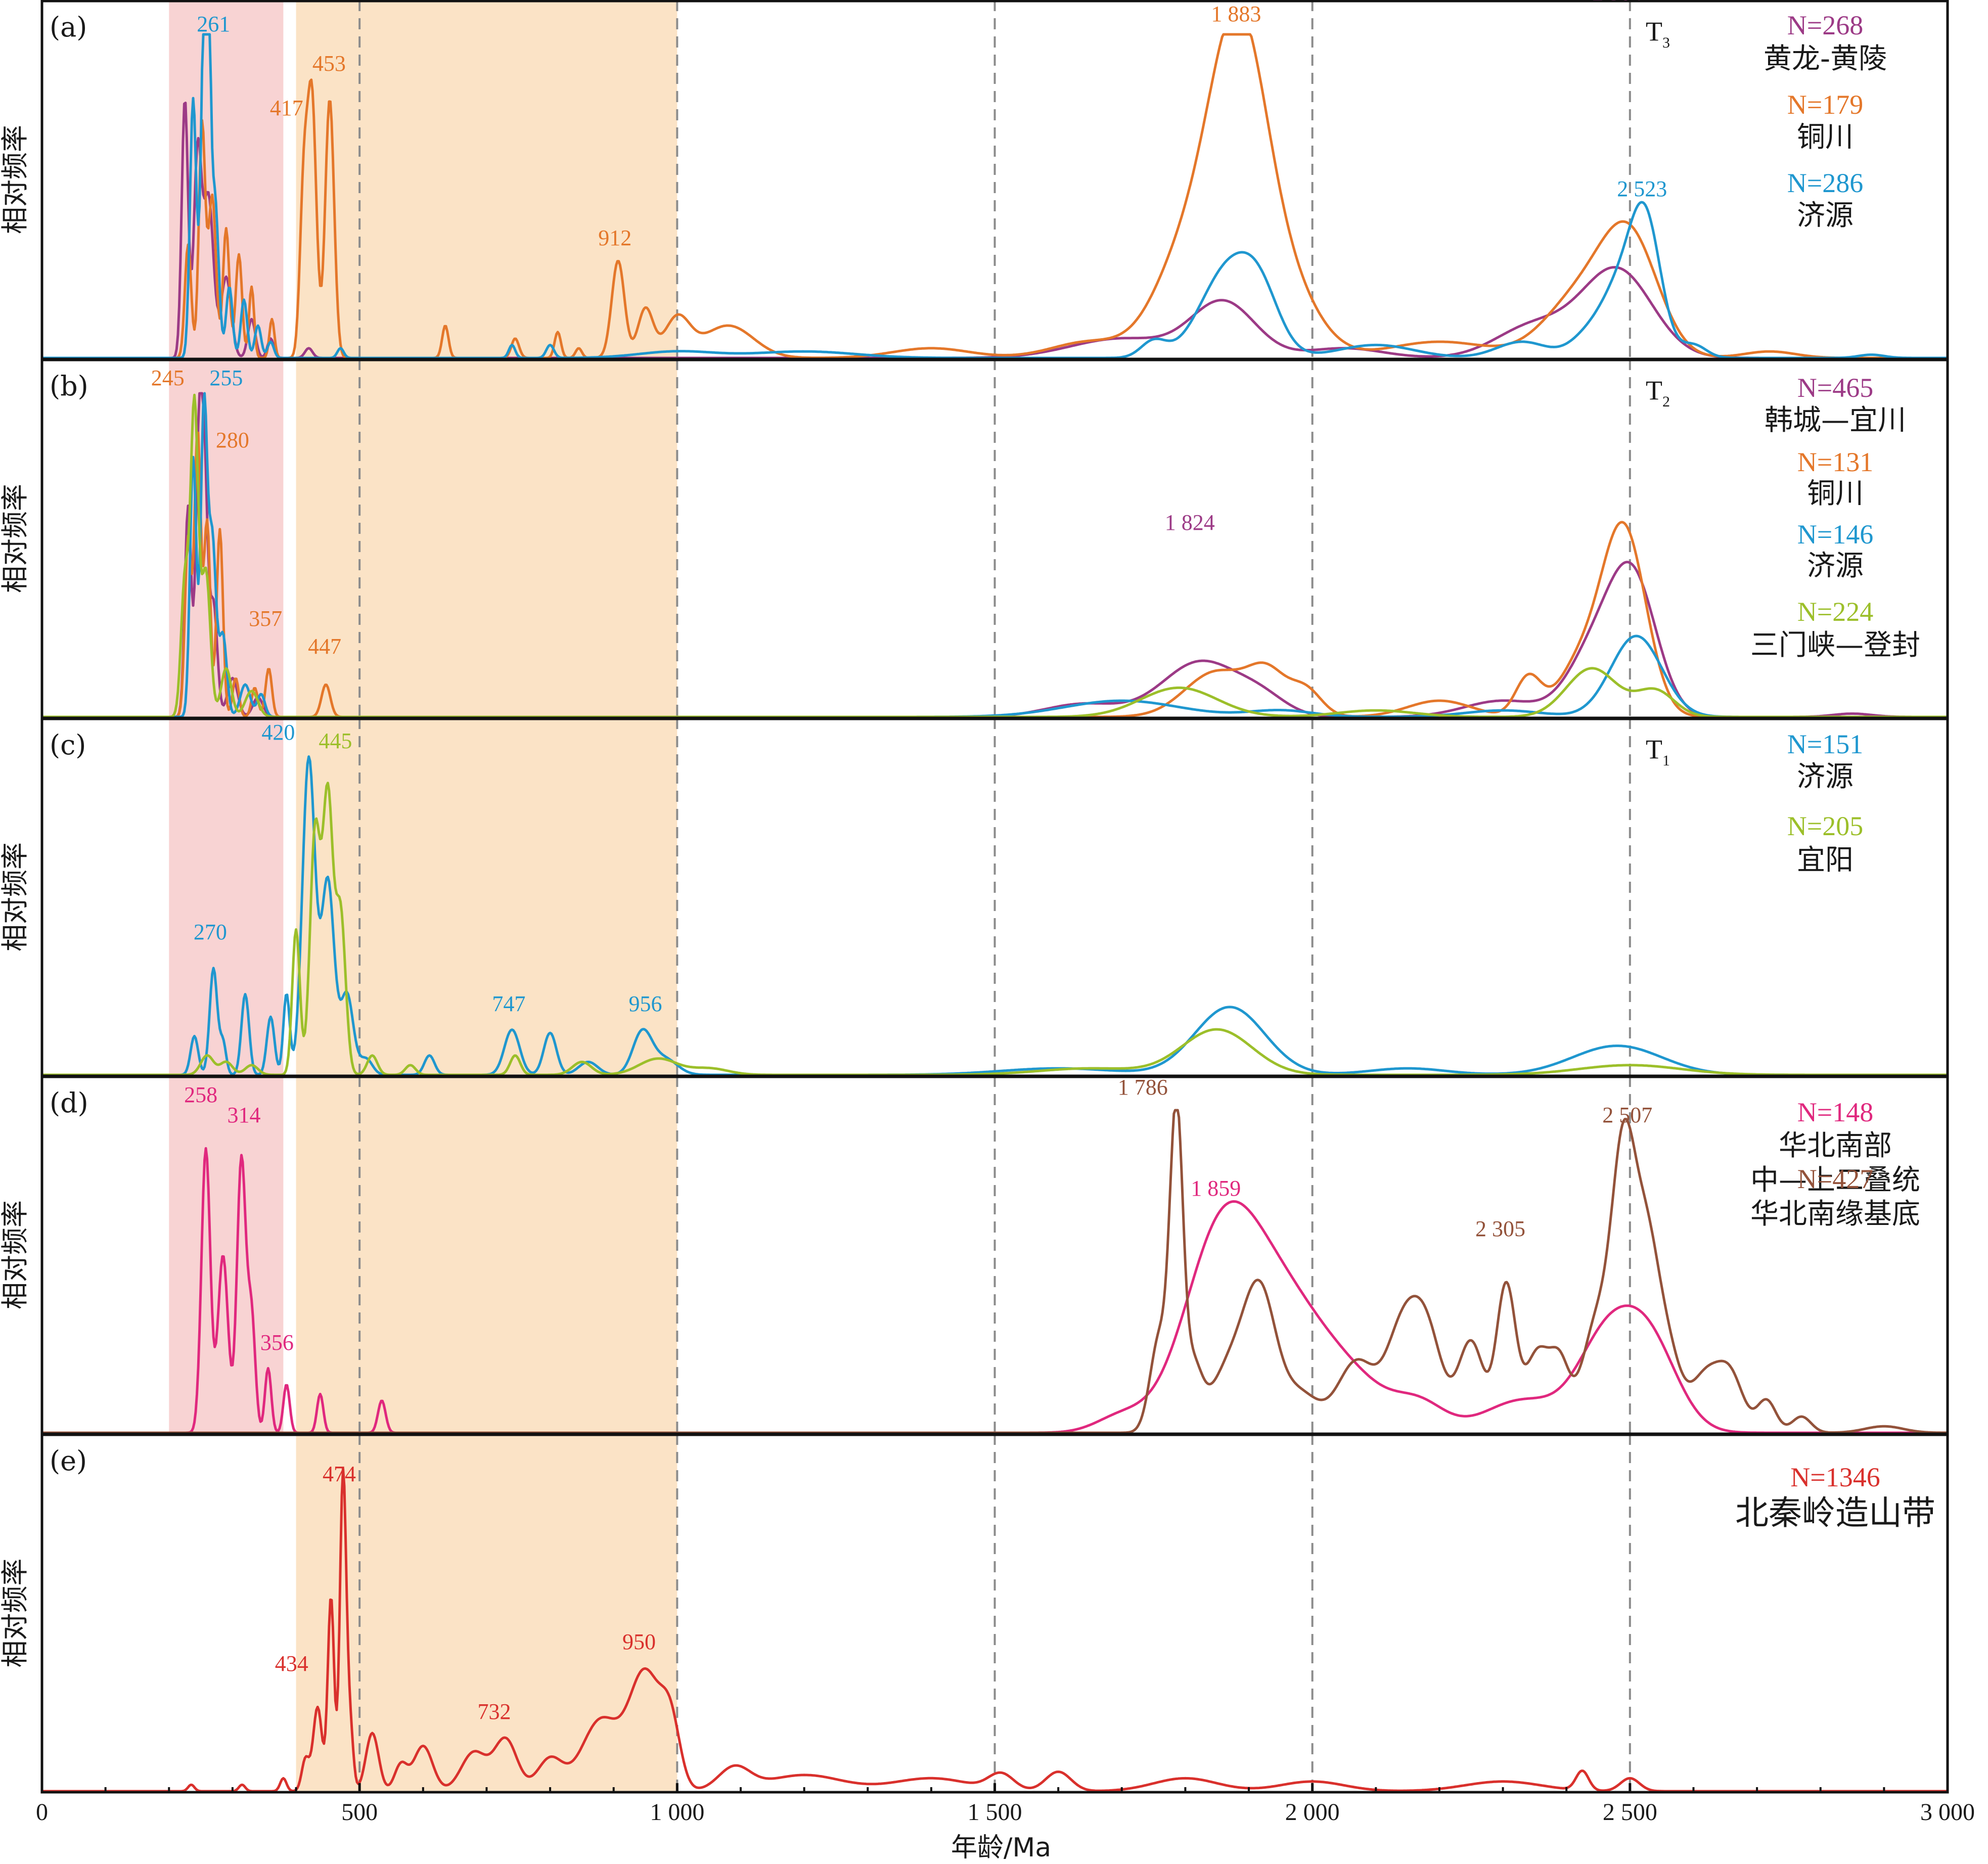 Image resolution: width=1988 pixels, height=1864 pixels. I want to click on peak-label: 950, so click(639, 1641).